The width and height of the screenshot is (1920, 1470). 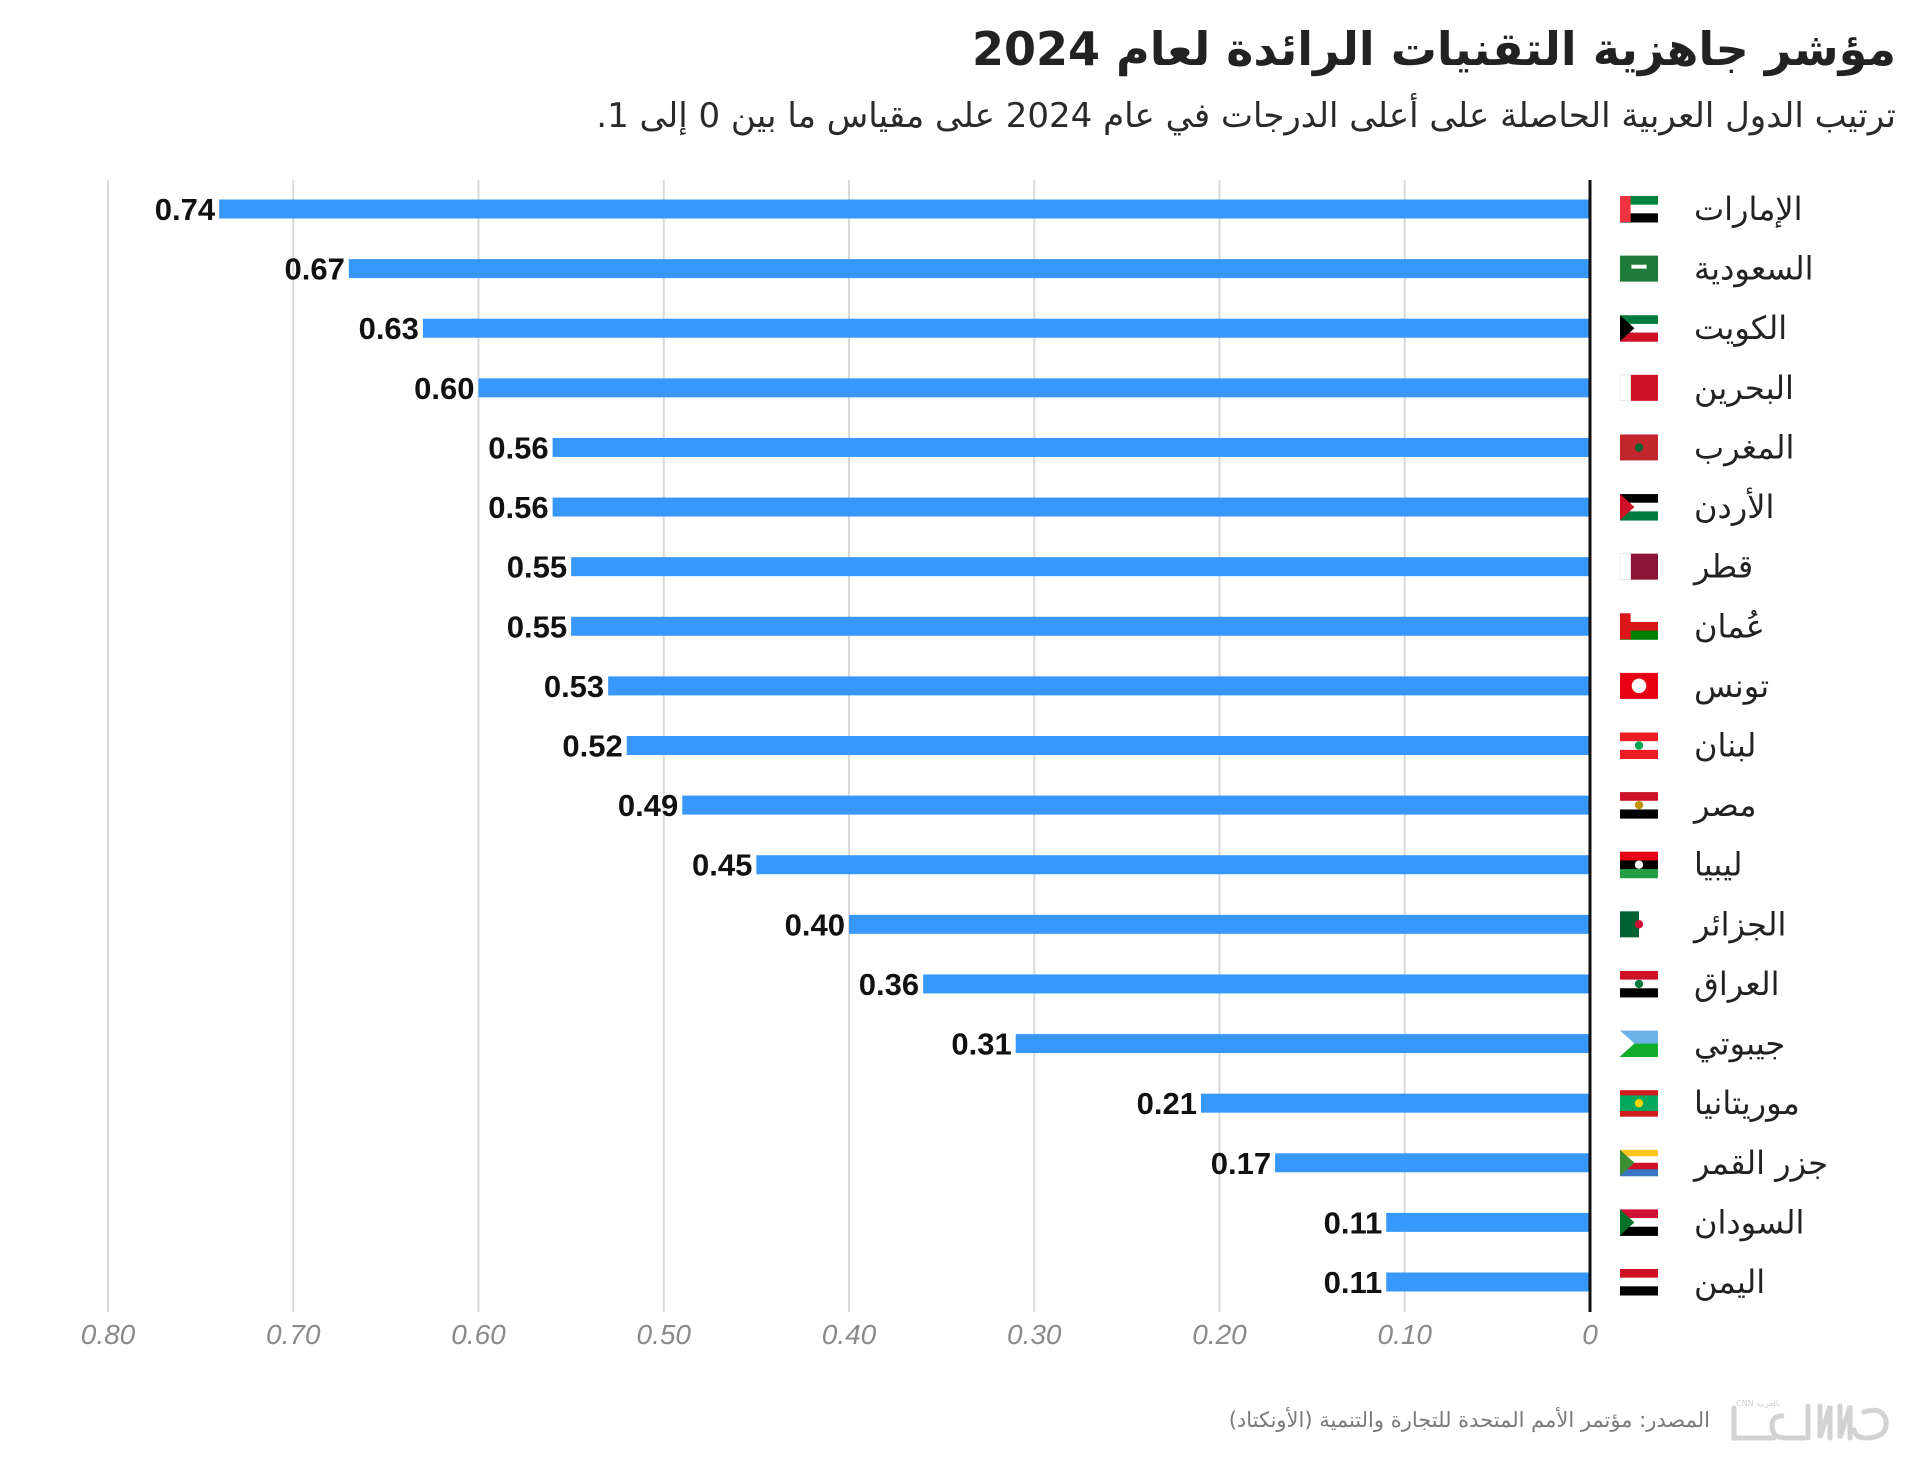 I want to click on country-label: المغرب, so click(x=1744, y=447).